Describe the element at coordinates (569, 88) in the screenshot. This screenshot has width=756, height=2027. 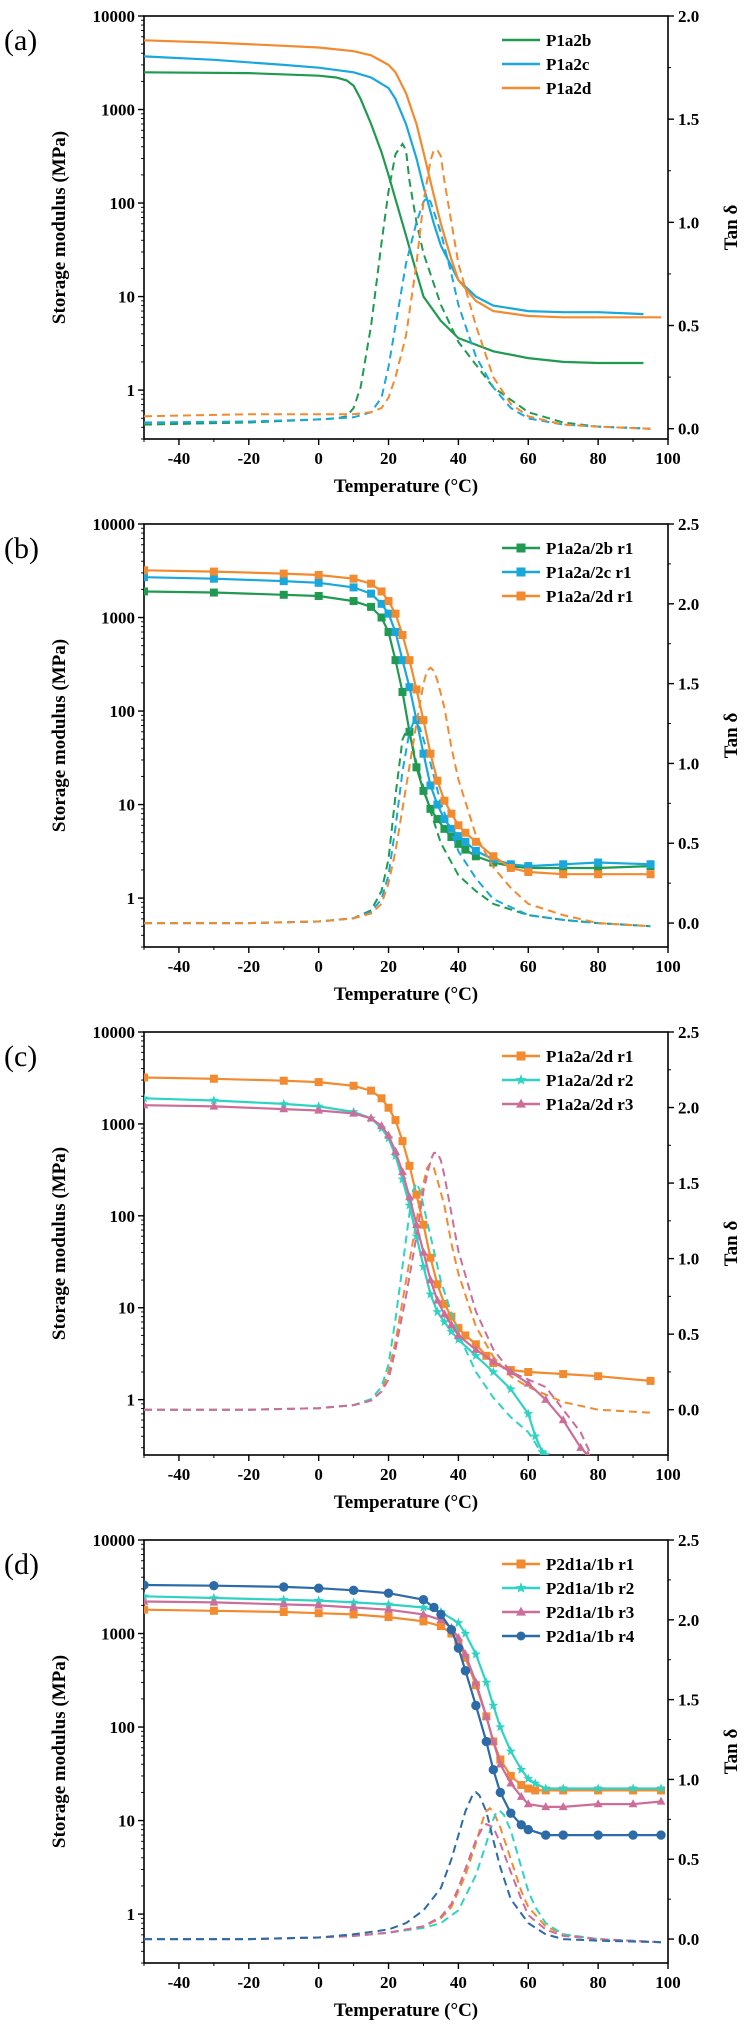
I see `legend-label: P1a2d` at that location.